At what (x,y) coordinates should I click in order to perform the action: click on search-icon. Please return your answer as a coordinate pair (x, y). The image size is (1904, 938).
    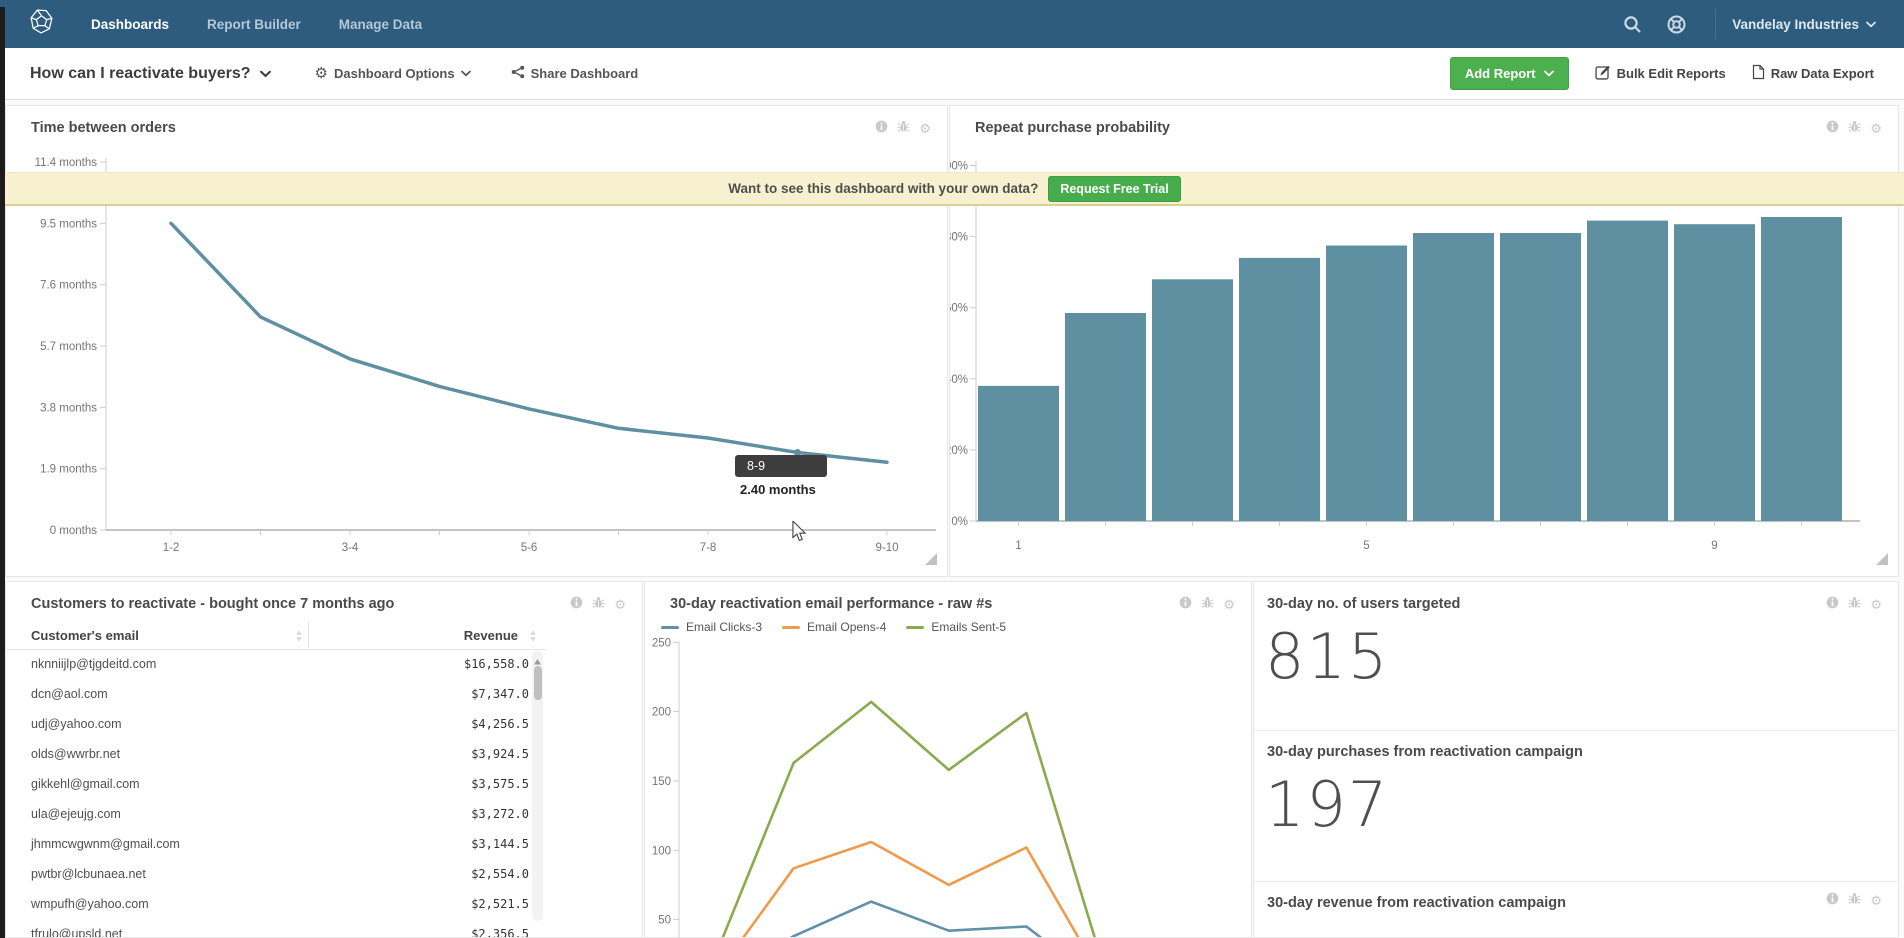
    Looking at the image, I should click on (1632, 24).